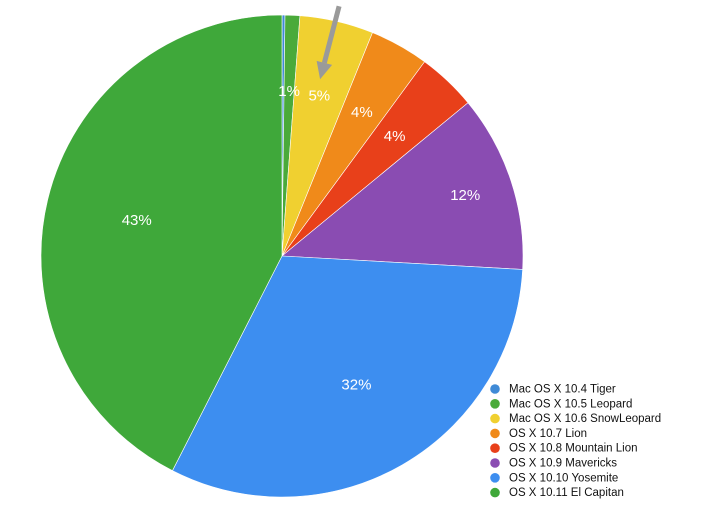 This screenshot has height=515, width=725. I want to click on data-label-os-x-10-8-mountain-lion: 4%, so click(395, 136).